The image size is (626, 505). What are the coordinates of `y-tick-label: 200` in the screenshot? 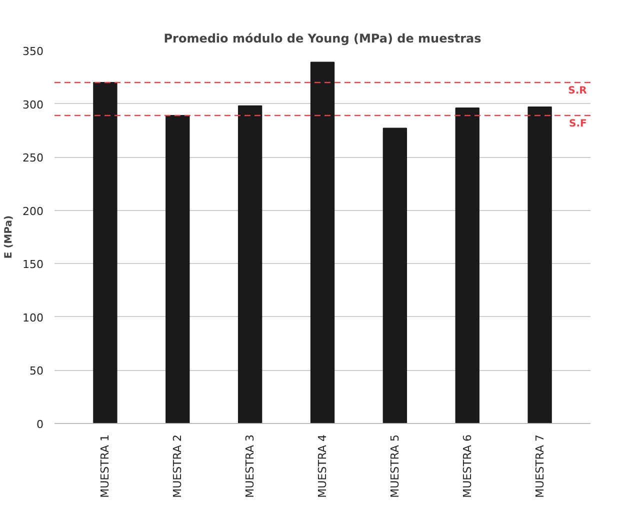 It's located at (33, 211).